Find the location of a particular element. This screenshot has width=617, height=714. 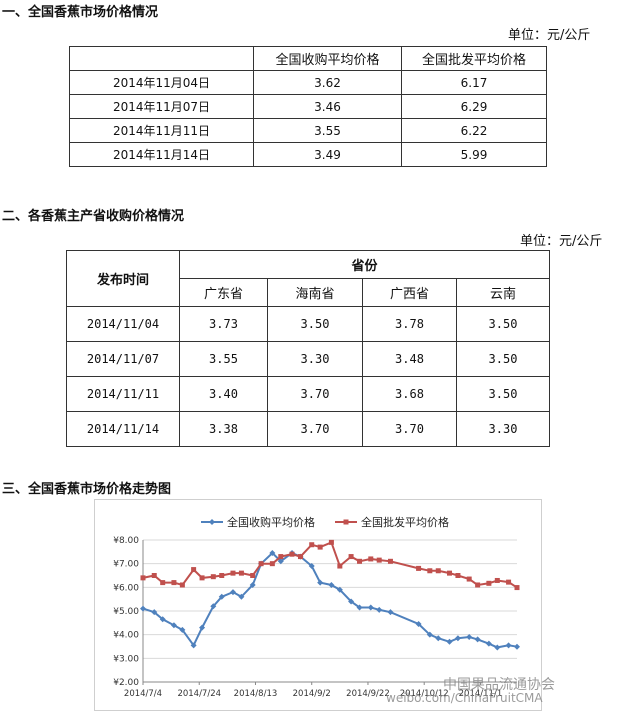

table-row: 2014年11月07日 3.46 6.29 is located at coordinates (308, 106).